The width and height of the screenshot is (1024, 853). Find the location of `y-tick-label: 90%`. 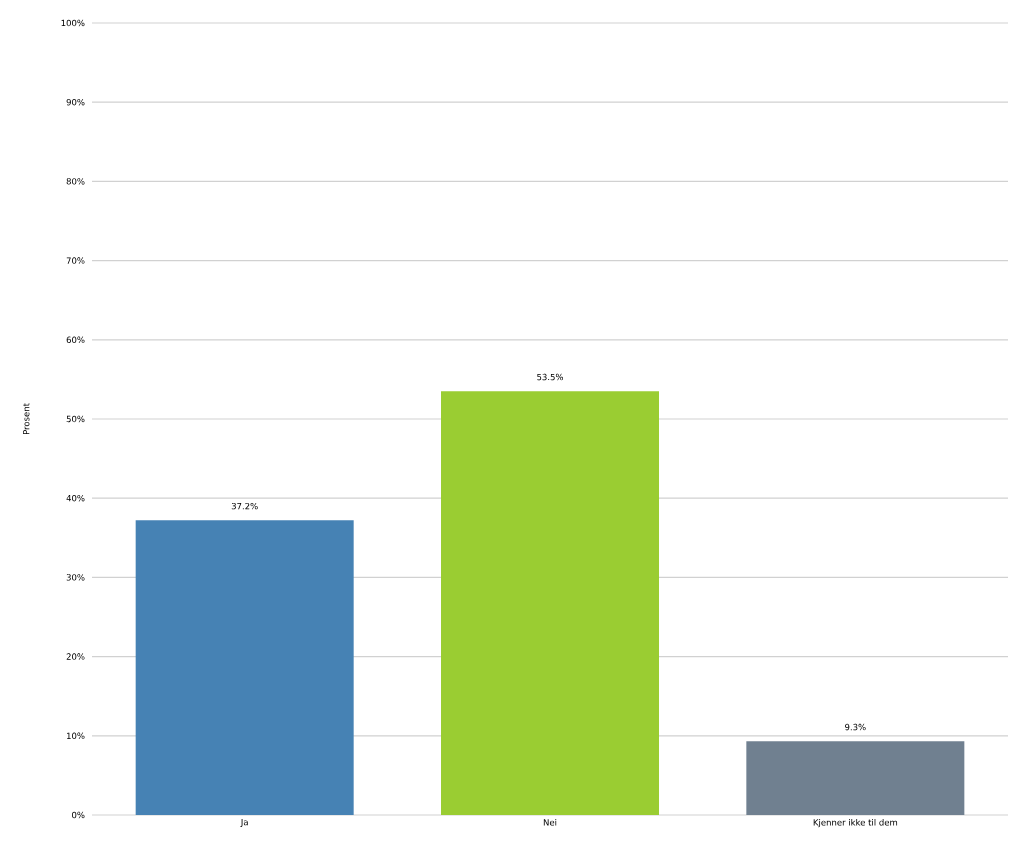

y-tick-label: 90% is located at coordinates (75, 102).